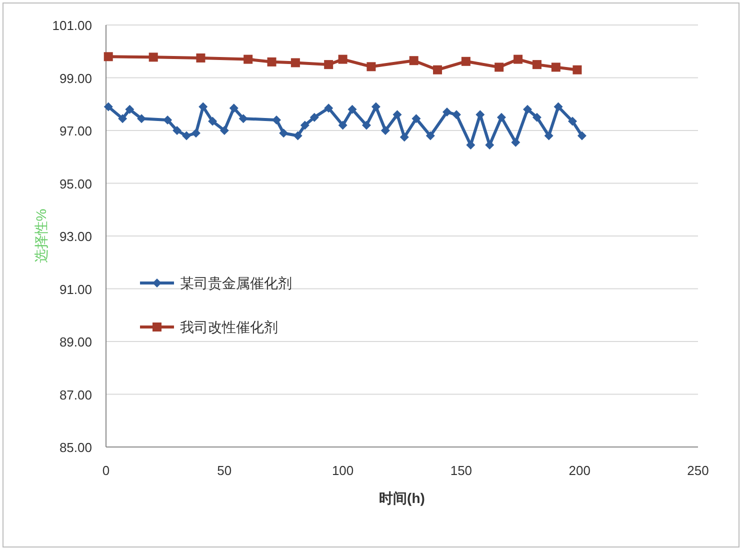 The height and width of the screenshot is (550, 742). I want to click on legend-label: 某司贵金属催化剂, so click(236, 283).